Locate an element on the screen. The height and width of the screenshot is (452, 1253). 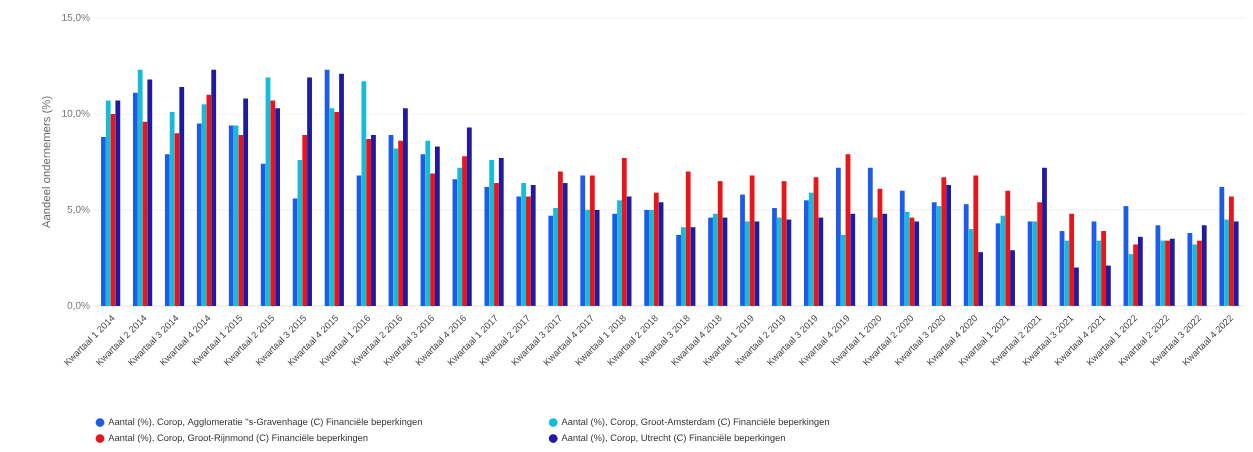
legend-label: Aantal (%), Corop, Groot-Rijnmond (C) Financiële beperkingen is located at coordinates (238, 438).